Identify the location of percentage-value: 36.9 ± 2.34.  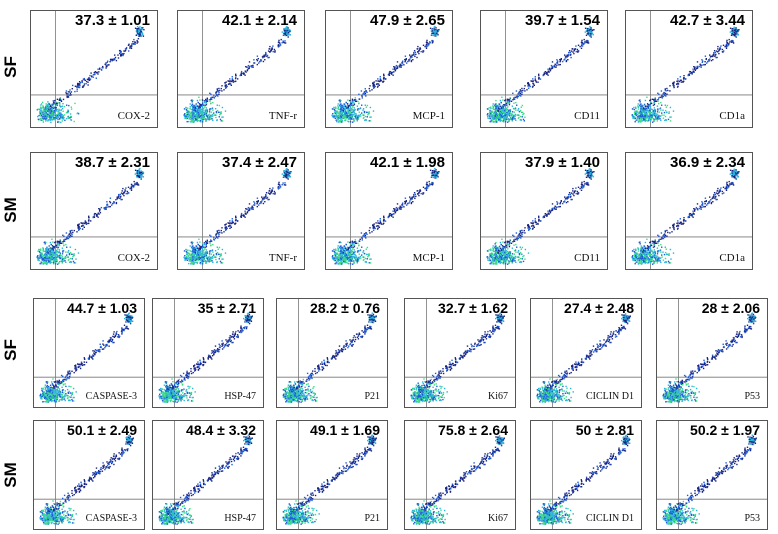
(707, 162).